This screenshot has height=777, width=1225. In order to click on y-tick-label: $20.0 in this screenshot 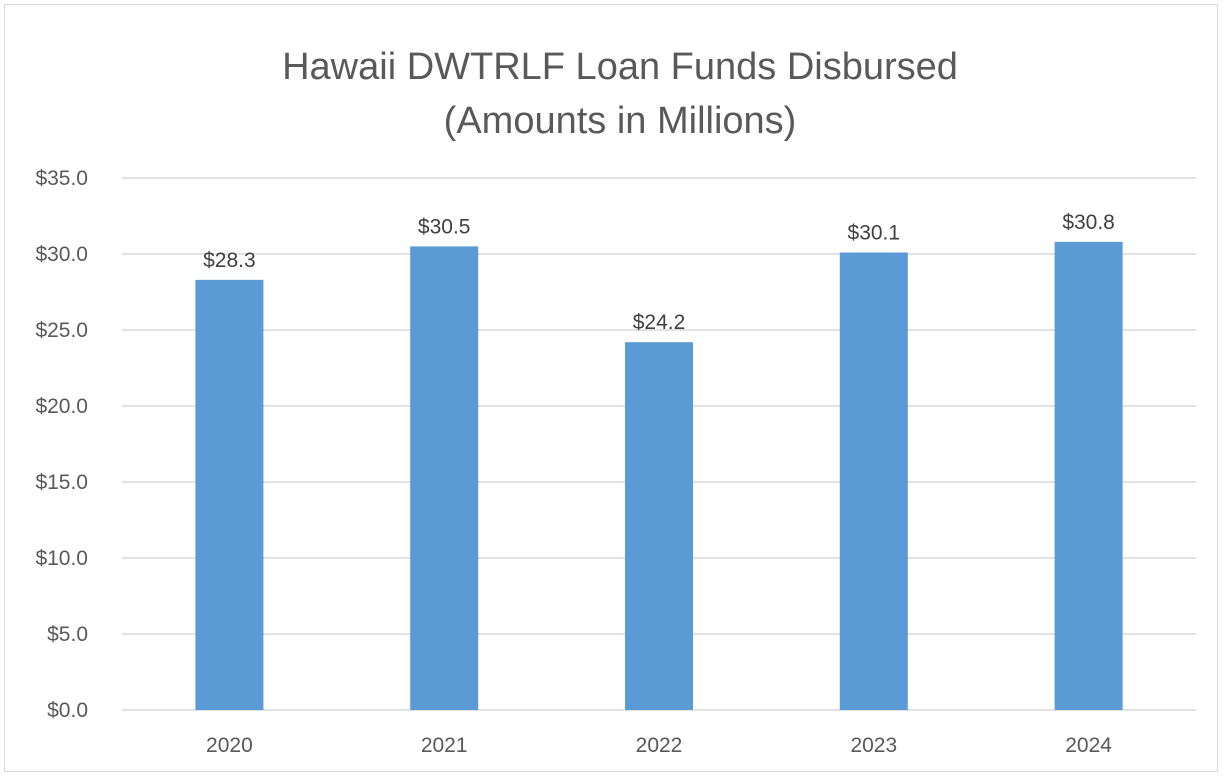, I will do `click(61, 406)`.